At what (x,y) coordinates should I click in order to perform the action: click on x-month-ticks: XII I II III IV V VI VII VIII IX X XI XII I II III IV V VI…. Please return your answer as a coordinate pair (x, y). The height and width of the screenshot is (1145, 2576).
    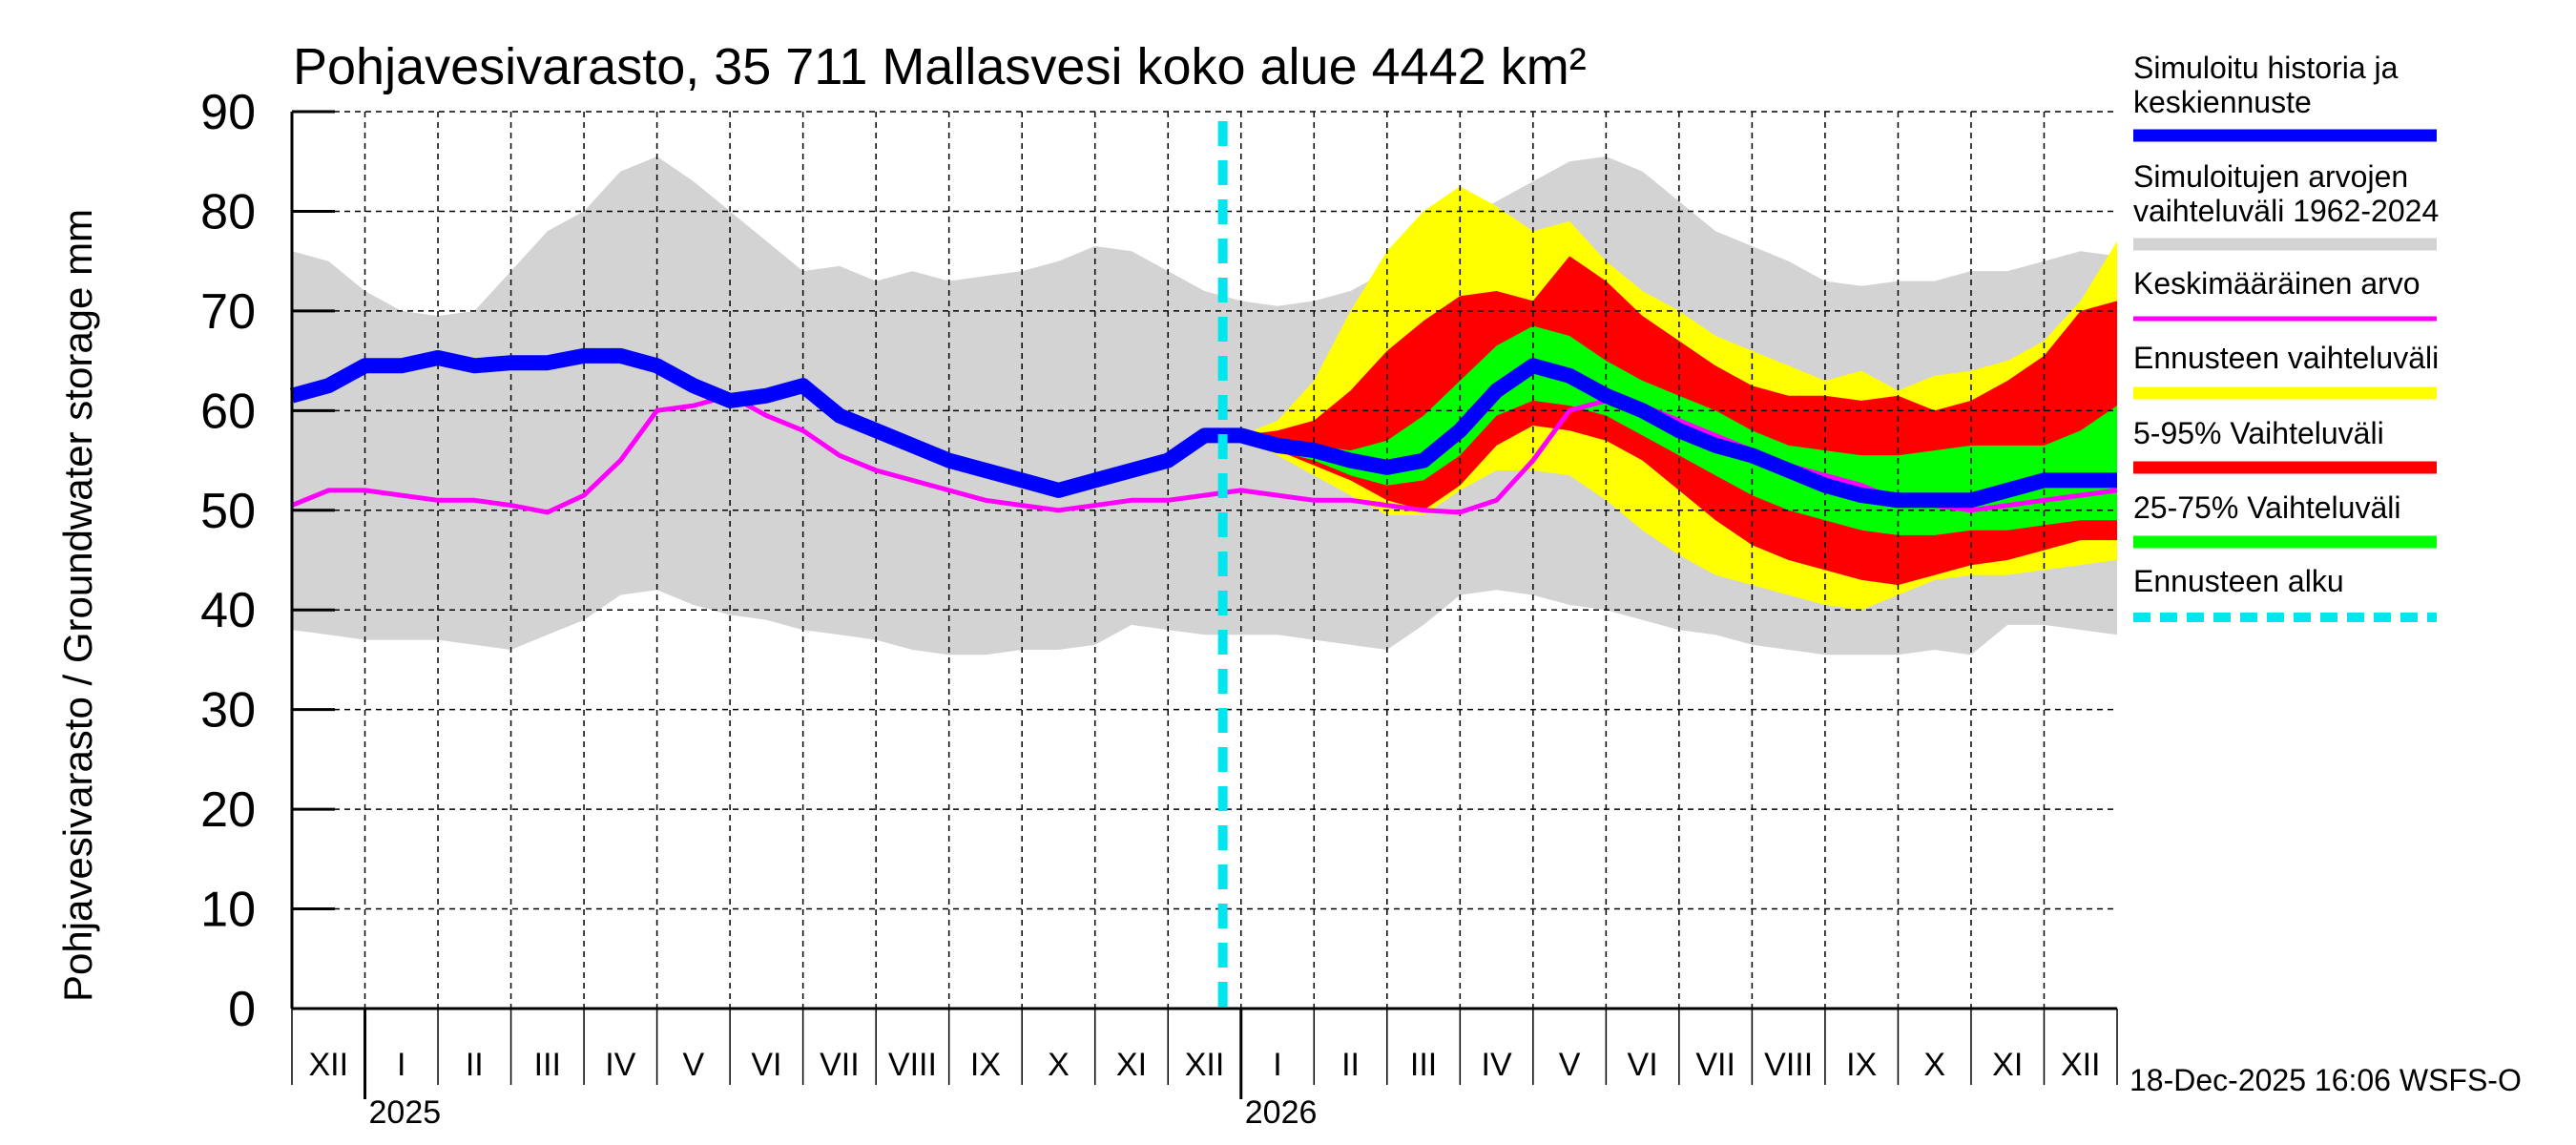
    Looking at the image, I should click on (1204, 1070).